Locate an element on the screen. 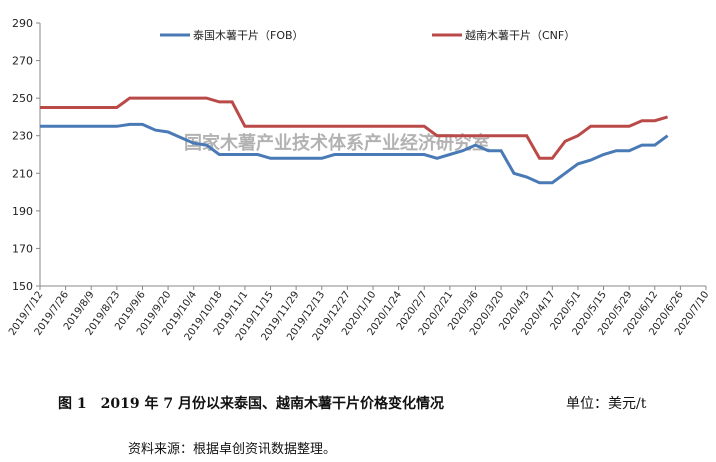 This screenshot has height=462, width=716. legend-label: 泰国木薯干片（FOB） is located at coordinates (248, 35).